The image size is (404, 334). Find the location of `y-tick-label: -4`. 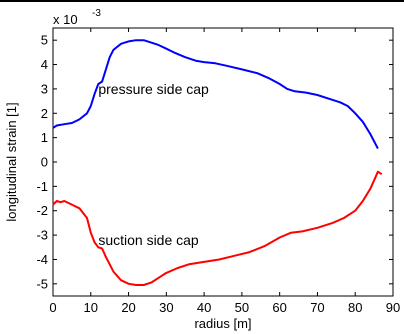

y-tick-label: -4 is located at coordinates (42, 259).